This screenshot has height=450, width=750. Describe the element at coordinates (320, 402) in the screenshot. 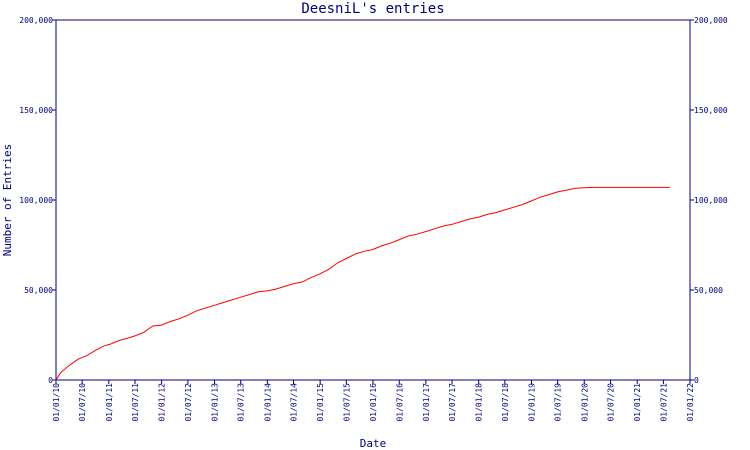

I see `x-tick-label: 01/01/15` at that location.